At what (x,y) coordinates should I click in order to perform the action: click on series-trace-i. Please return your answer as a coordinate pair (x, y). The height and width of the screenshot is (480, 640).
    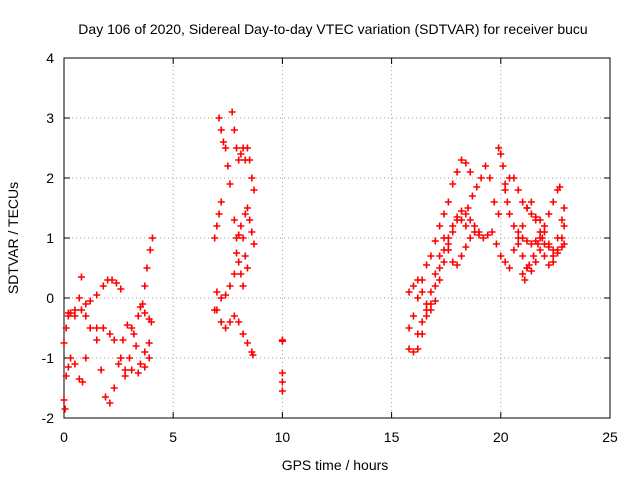
    Looking at the image, I should click on (235, 332).